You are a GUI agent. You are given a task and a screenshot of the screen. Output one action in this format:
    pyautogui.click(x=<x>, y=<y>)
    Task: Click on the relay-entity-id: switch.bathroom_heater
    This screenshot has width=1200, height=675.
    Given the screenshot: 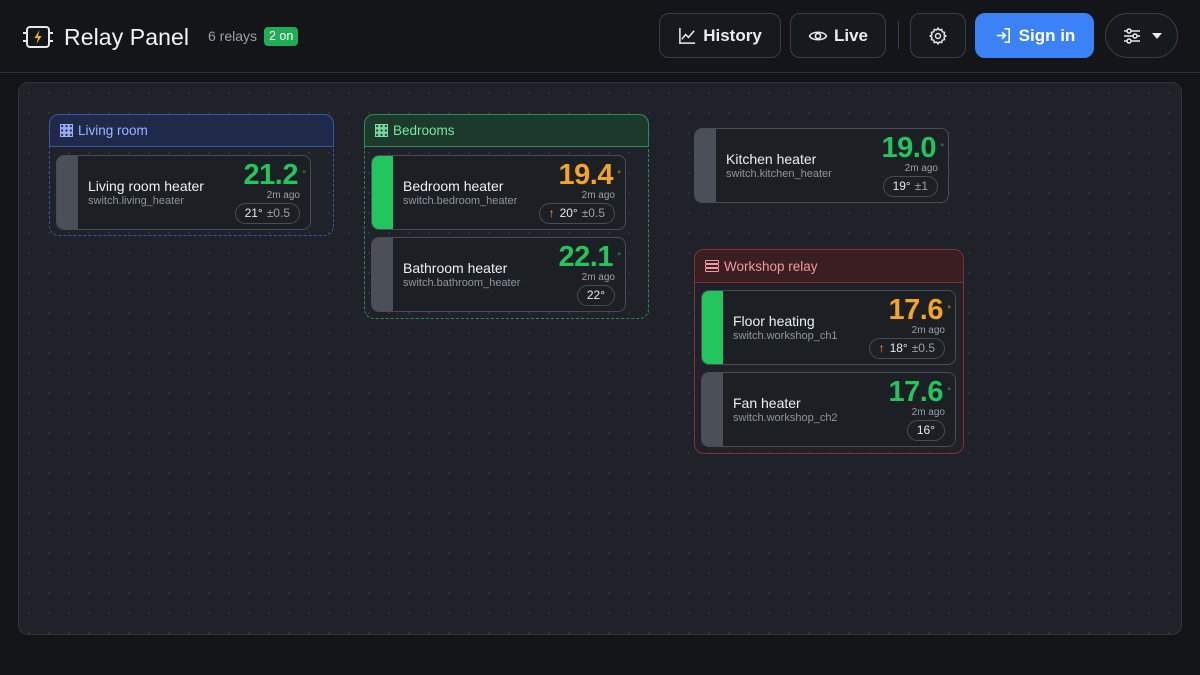 What is the action you would take?
    pyautogui.click(x=462, y=283)
    